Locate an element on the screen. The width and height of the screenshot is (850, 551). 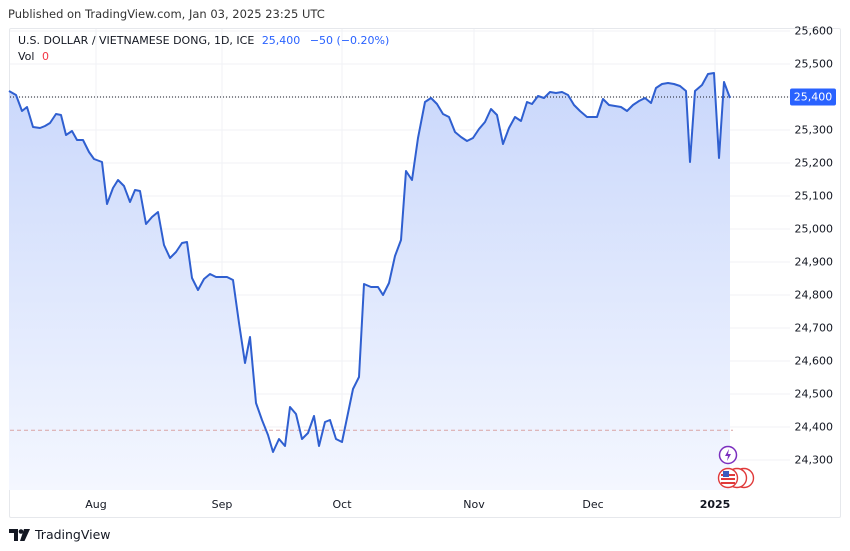
lightning-icon is located at coordinates (728, 455).